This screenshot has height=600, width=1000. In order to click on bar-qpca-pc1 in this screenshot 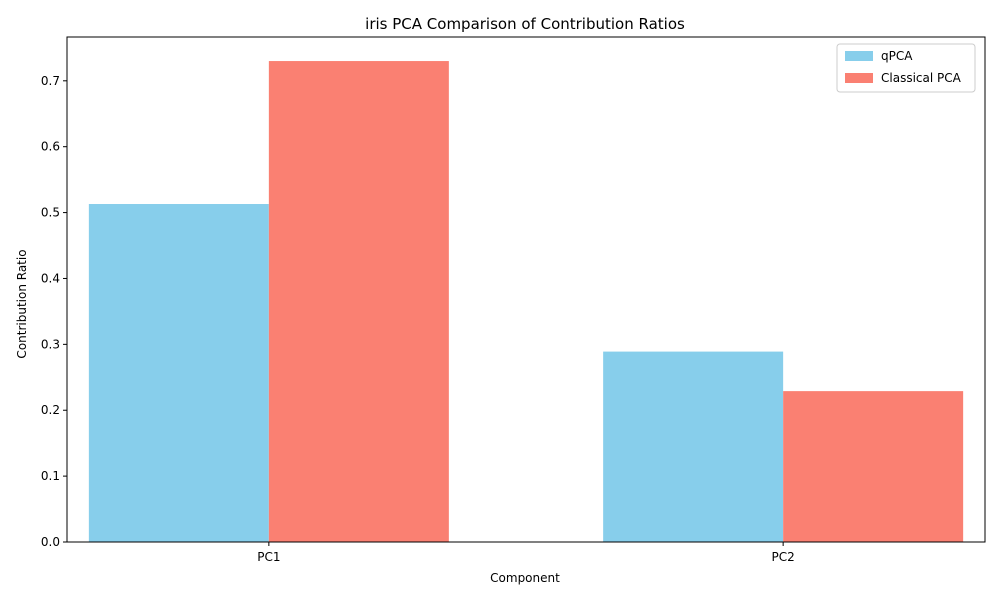, I will do `click(178, 373)`.